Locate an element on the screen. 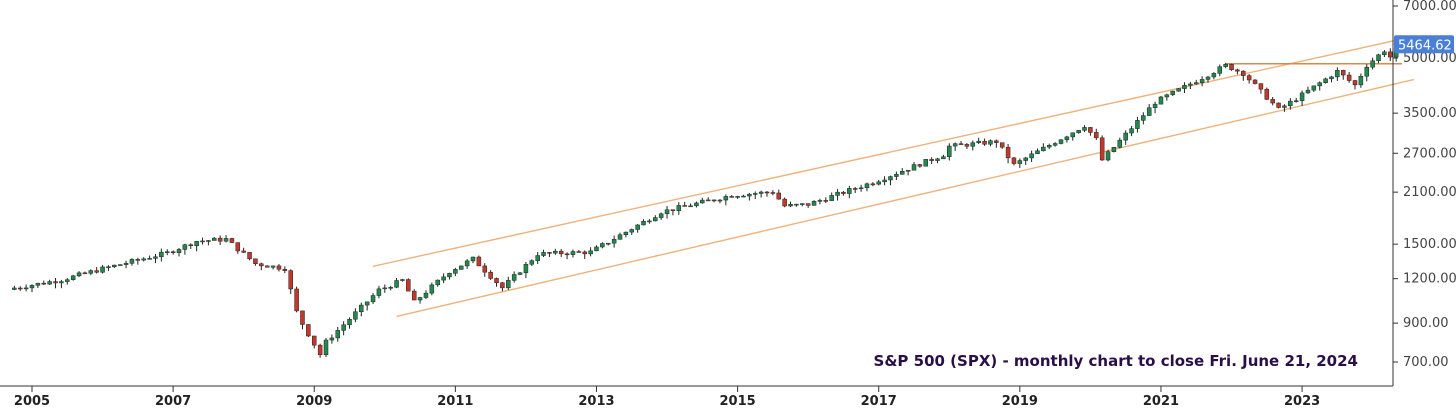 Image resolution: width=1456 pixels, height=410 pixels. x-tick-label: 2021 is located at coordinates (1161, 401).